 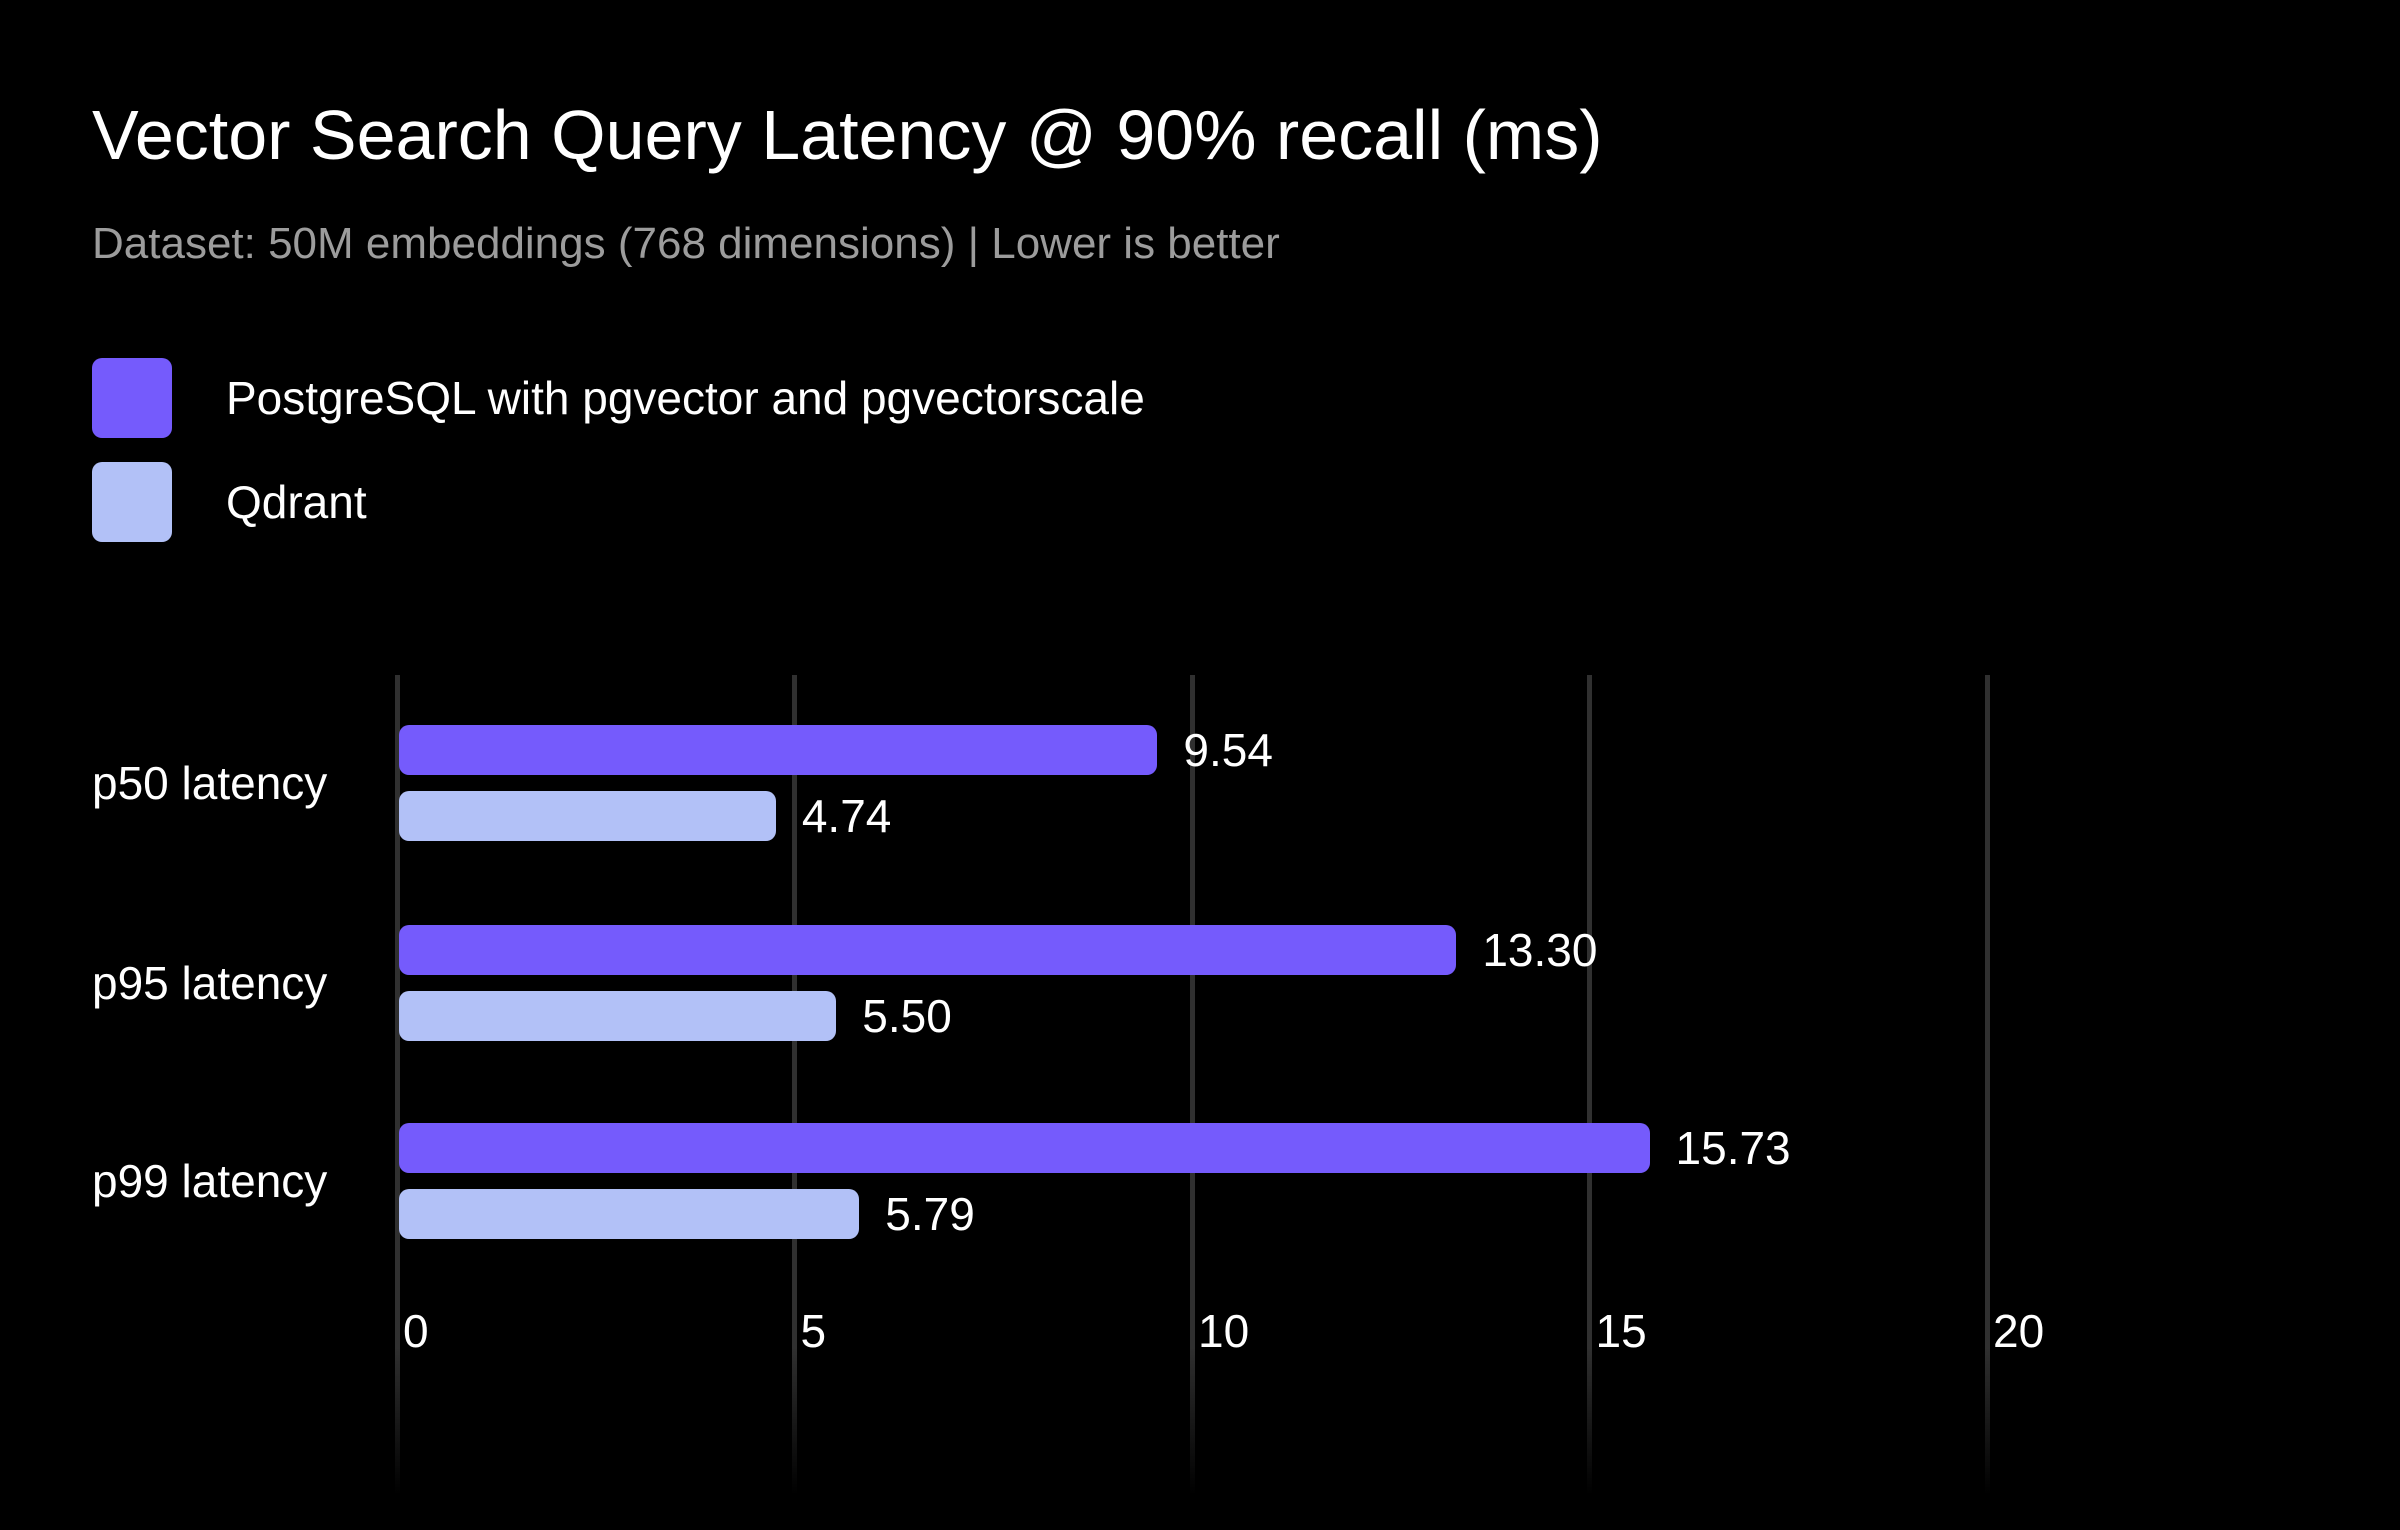 What do you see at coordinates (1540, 950) in the screenshot?
I see `value-label-postgresql-p95: 13.30` at bounding box center [1540, 950].